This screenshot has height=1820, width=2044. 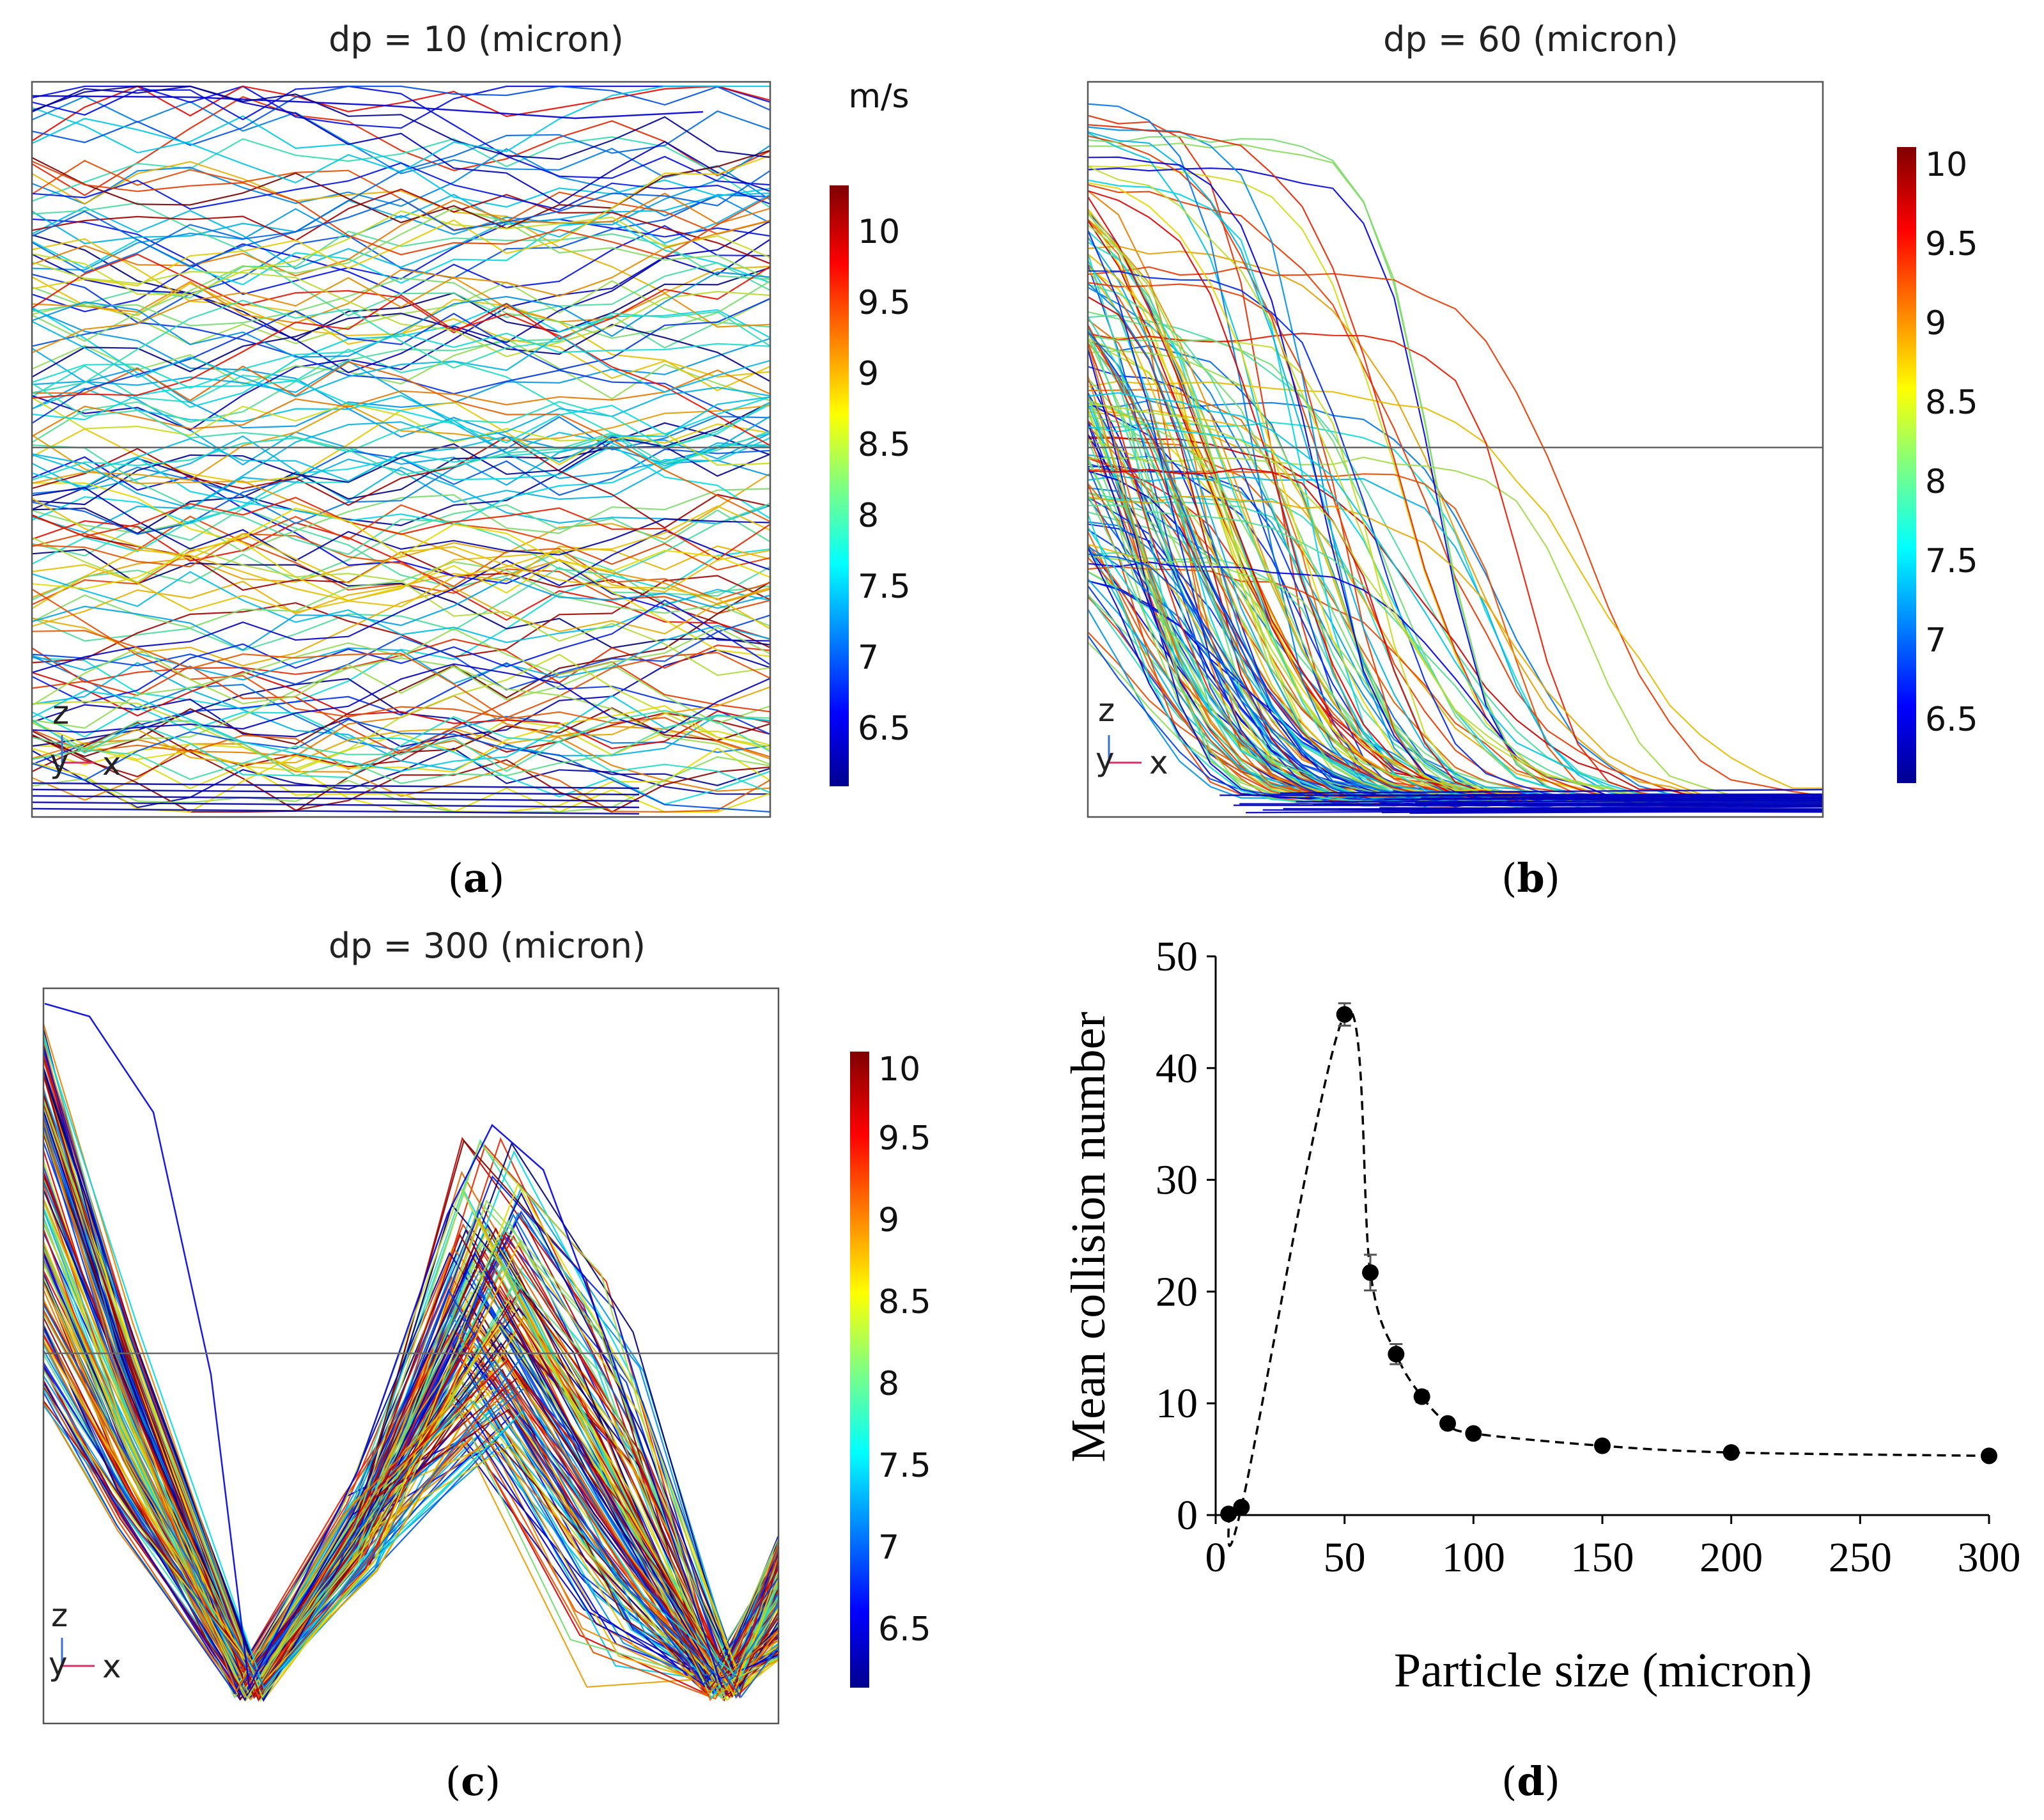 I want to click on panel-b-frame, so click(x=1455, y=449).